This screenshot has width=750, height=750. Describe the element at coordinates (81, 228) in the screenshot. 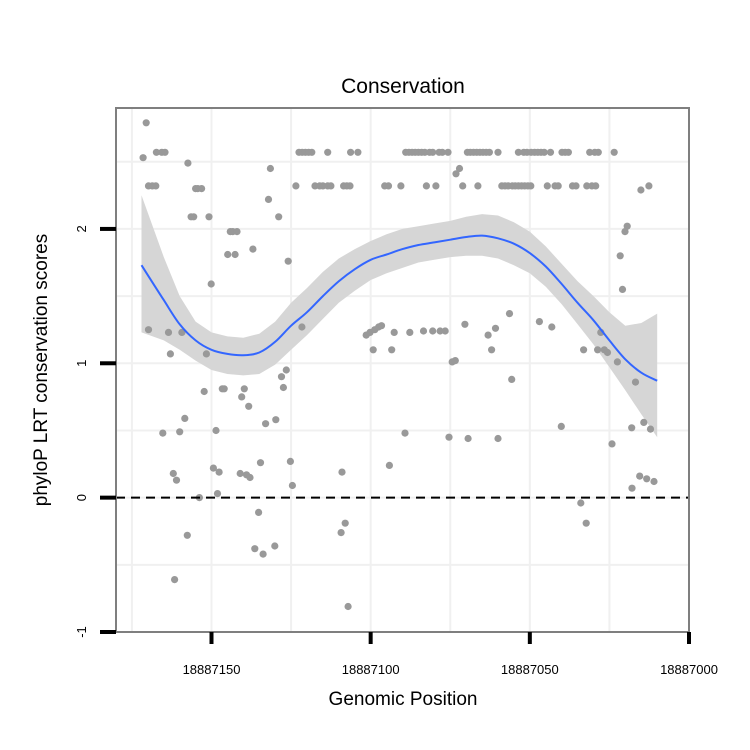

I see `y-tick-label: 2` at that location.